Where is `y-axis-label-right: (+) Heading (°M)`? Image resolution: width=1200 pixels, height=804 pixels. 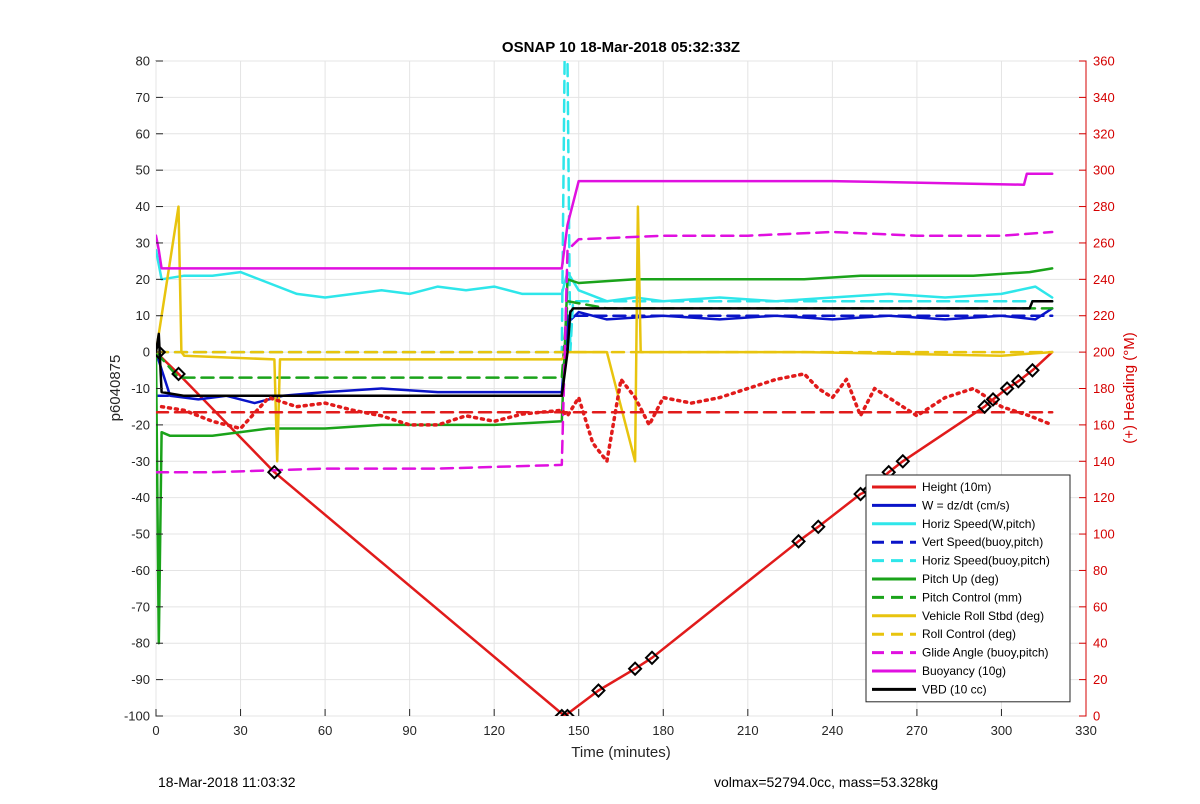
y-axis-label-right: (+) Heading (°M) is located at coordinates (1129, 387).